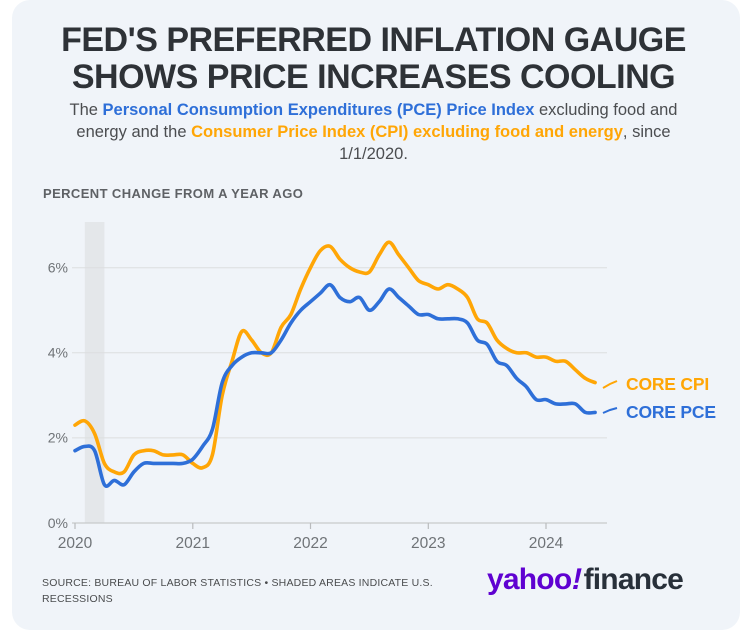 The width and height of the screenshot is (747, 642). What do you see at coordinates (310, 543) in the screenshot?
I see `x-tick-label-2022: 2022` at bounding box center [310, 543].